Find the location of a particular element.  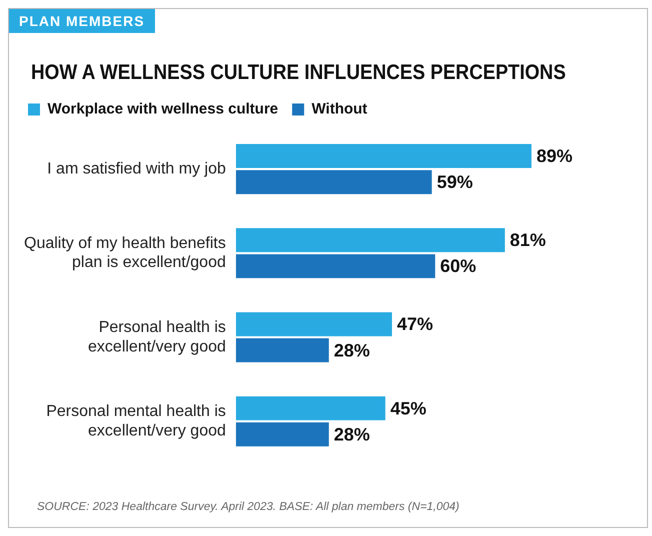

data-label: 89% is located at coordinates (554, 156).